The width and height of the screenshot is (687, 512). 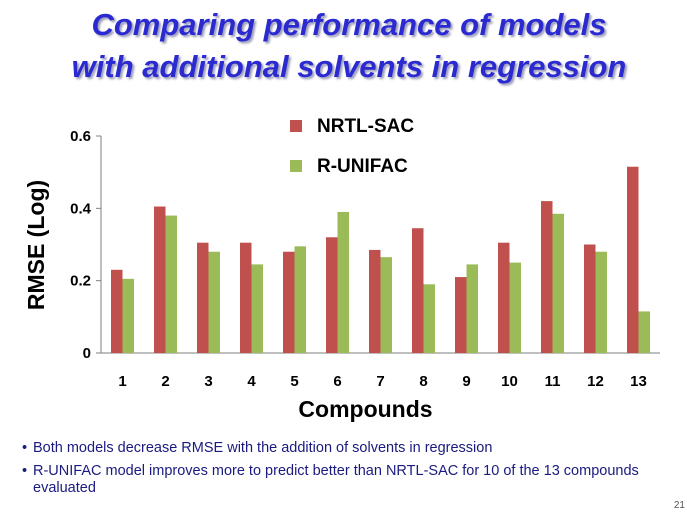 What do you see at coordinates (349, 66) in the screenshot?
I see `slide-title-line-2: with additional solvents in regression` at bounding box center [349, 66].